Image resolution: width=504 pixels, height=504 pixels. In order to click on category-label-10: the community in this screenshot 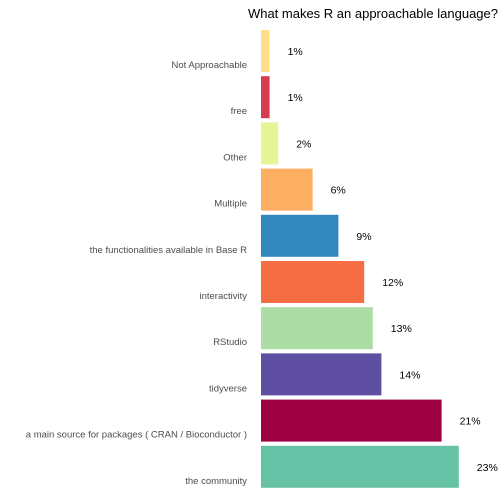, I will do `click(216, 481)`.